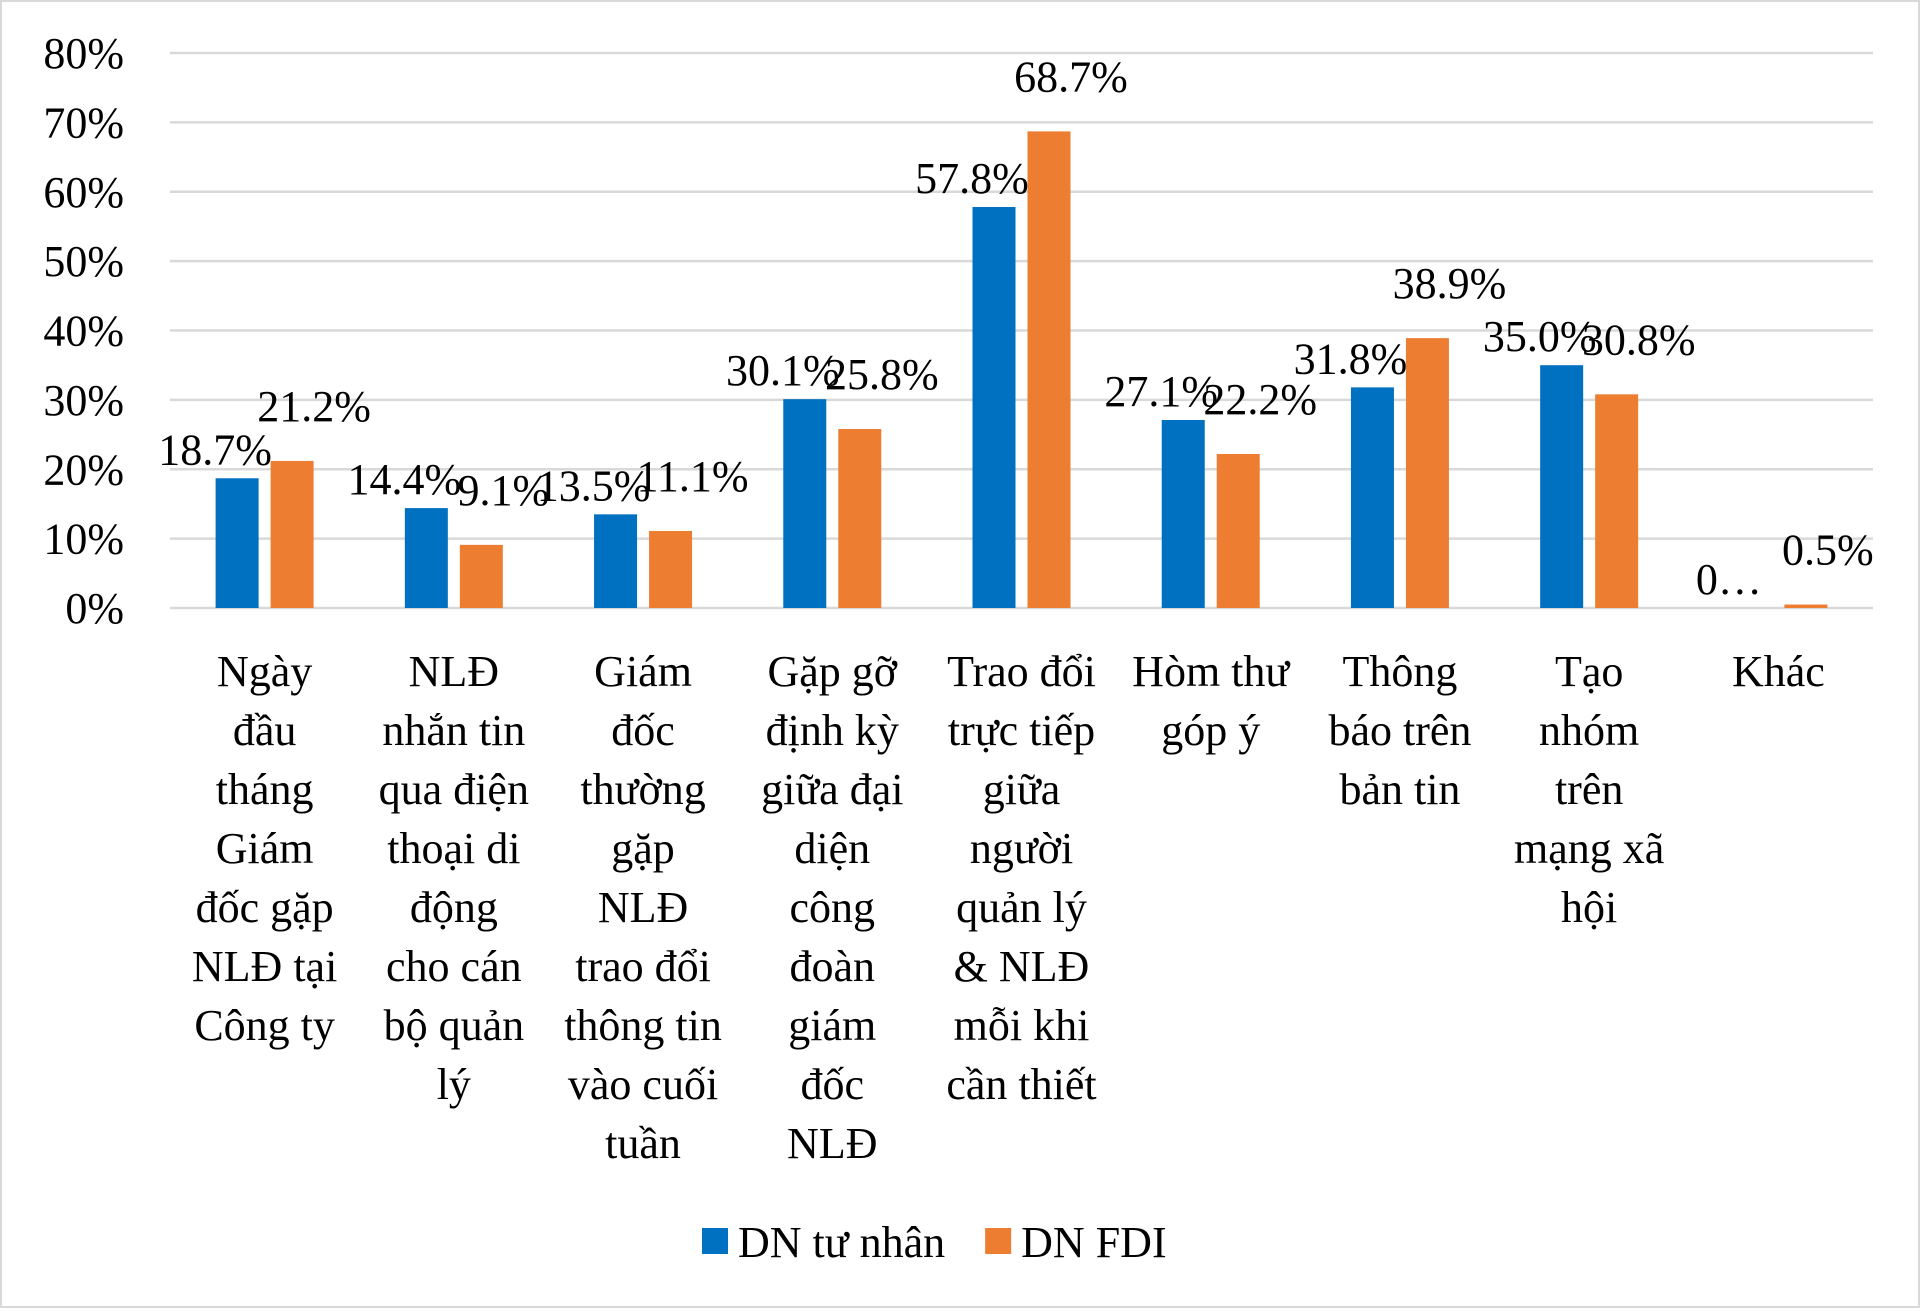 The image size is (1920, 1311). What do you see at coordinates (643, 966) in the screenshot?
I see `x-category-label: trao đổi` at bounding box center [643, 966].